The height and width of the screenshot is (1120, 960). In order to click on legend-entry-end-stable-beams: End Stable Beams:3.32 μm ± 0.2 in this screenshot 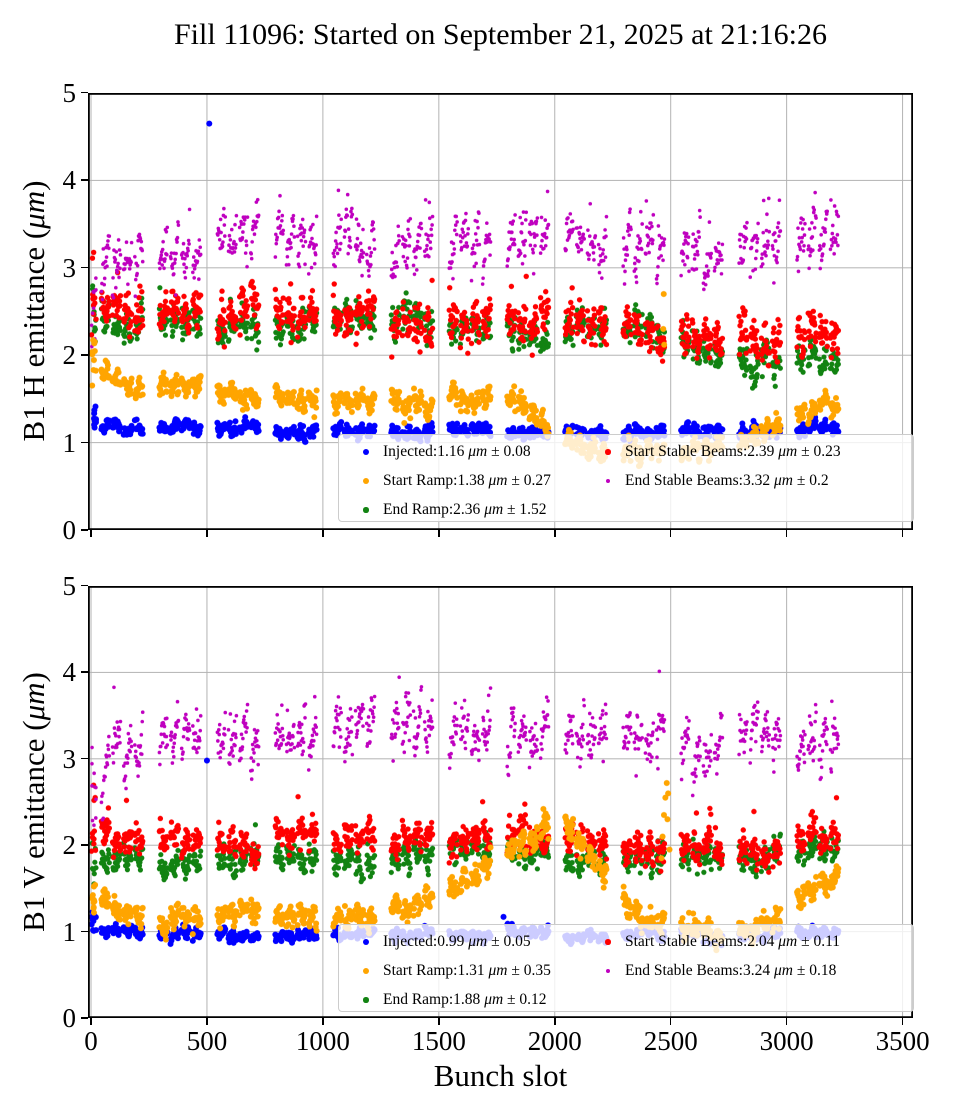, I will do `click(710, 481)`.